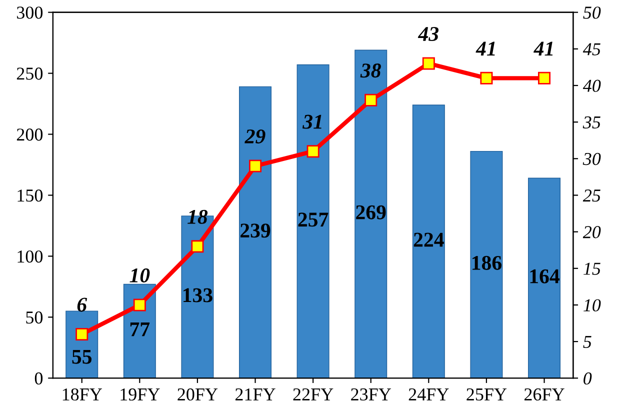 The width and height of the screenshot is (623, 411). Describe the element at coordinates (29, 134) in the screenshot. I see `y-tick-label: 200` at that location.